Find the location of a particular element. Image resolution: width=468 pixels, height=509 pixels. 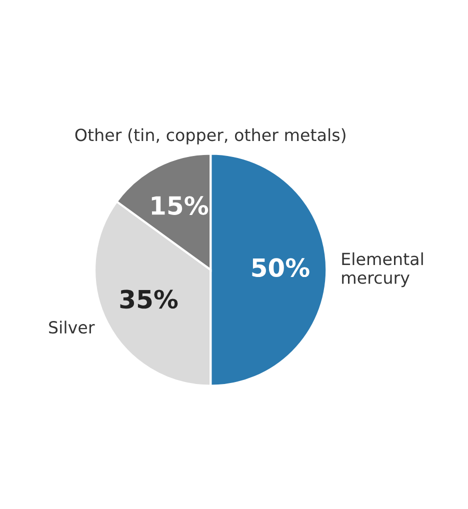

slice-label: Silver is located at coordinates (72, 327).